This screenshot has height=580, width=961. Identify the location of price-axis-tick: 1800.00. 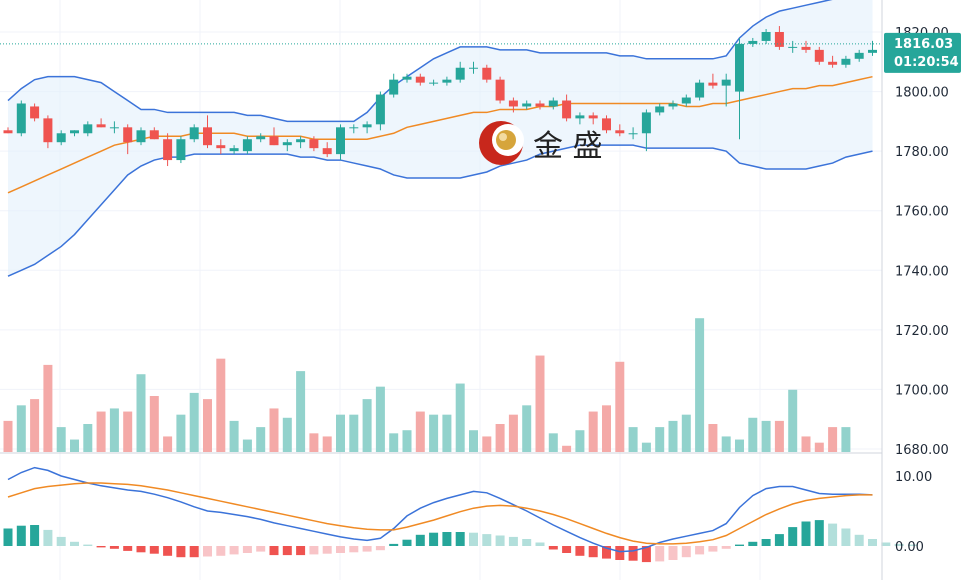
(922, 93).